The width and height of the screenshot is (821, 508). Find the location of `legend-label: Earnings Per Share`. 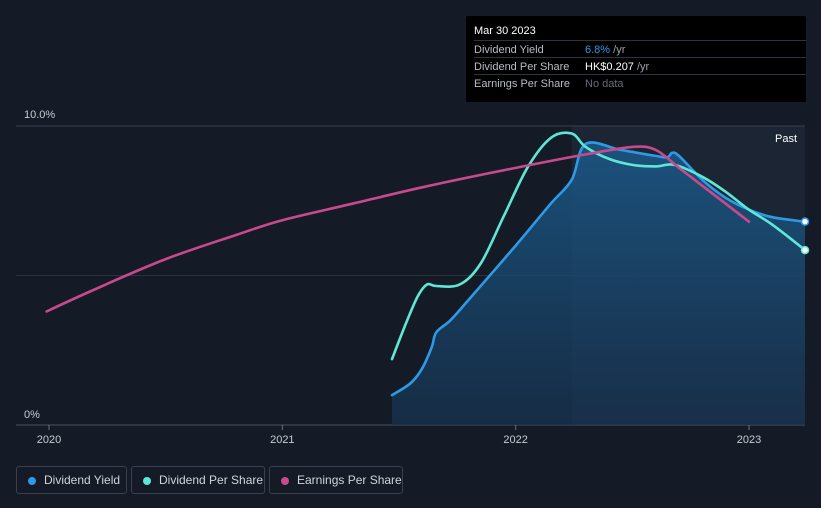

legend-label: Earnings Per Share is located at coordinates (349, 480).